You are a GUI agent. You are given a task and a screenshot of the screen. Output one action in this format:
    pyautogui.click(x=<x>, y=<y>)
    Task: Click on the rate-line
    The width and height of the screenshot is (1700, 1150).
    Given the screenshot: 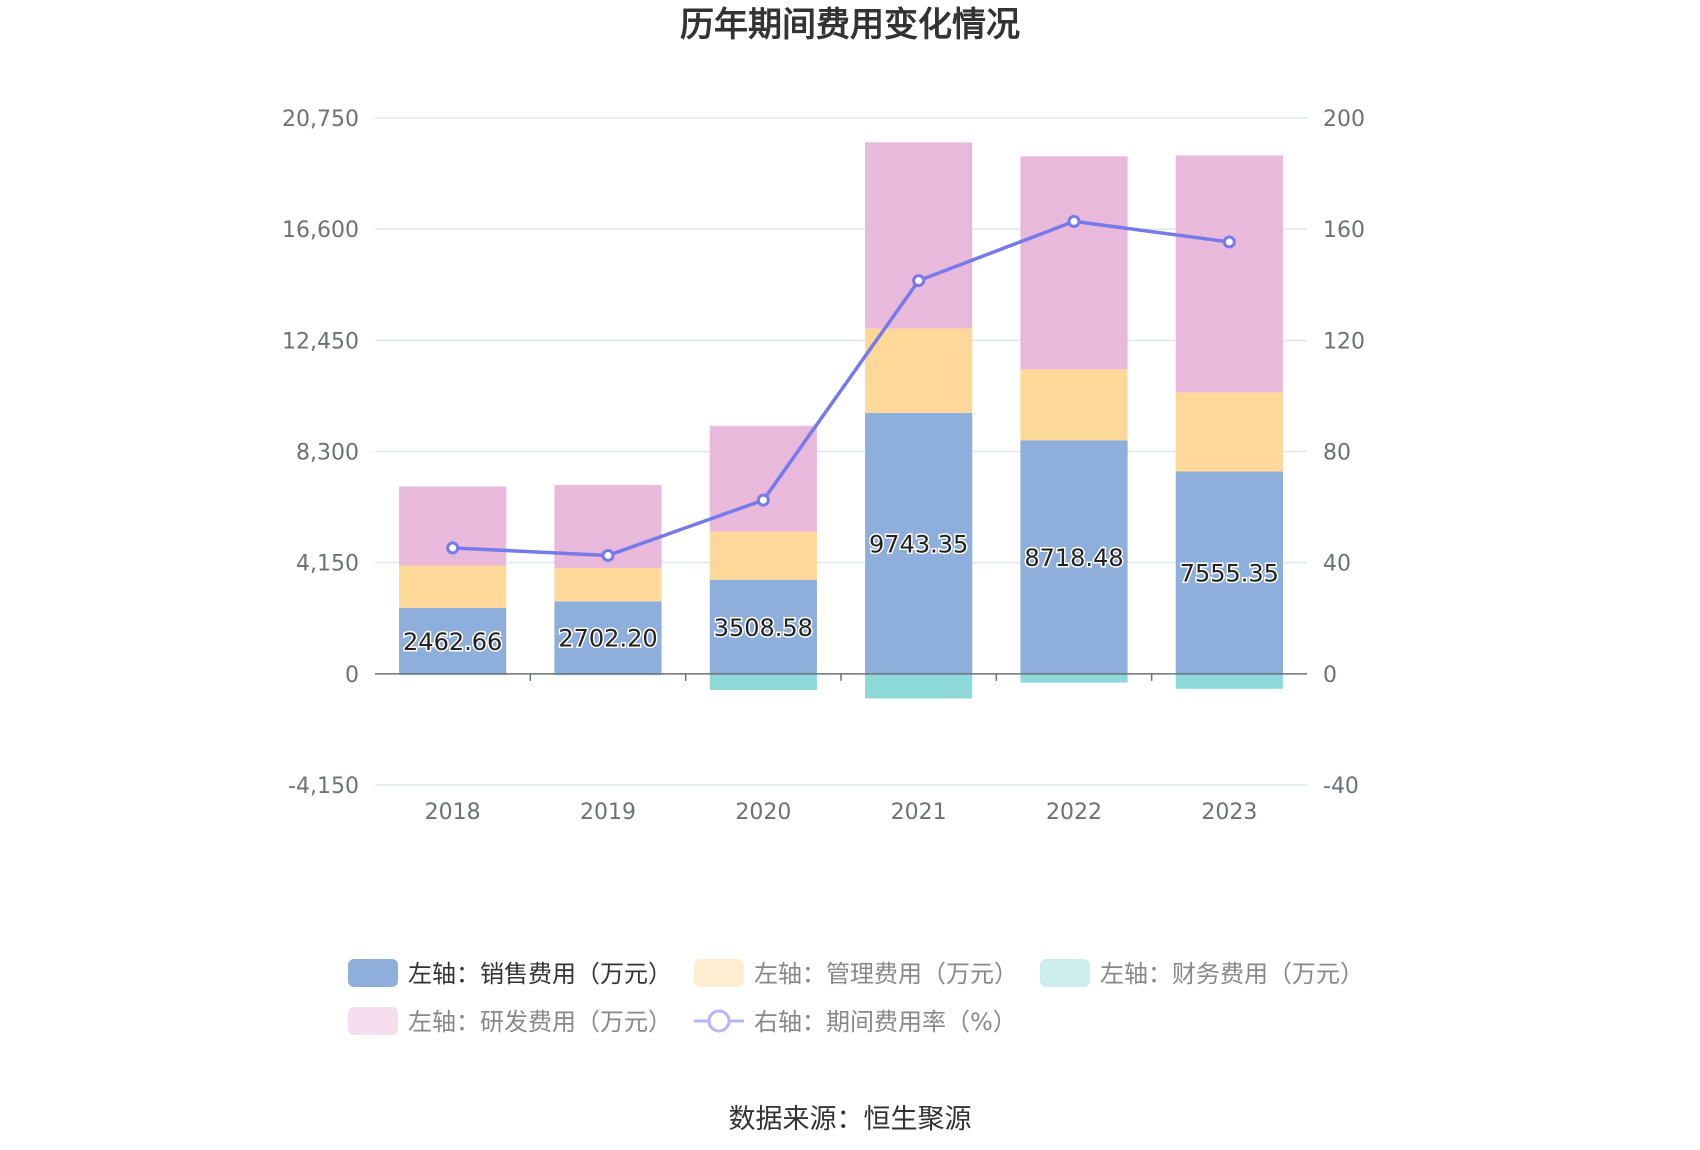 What is the action you would take?
    pyautogui.click(x=841, y=388)
    